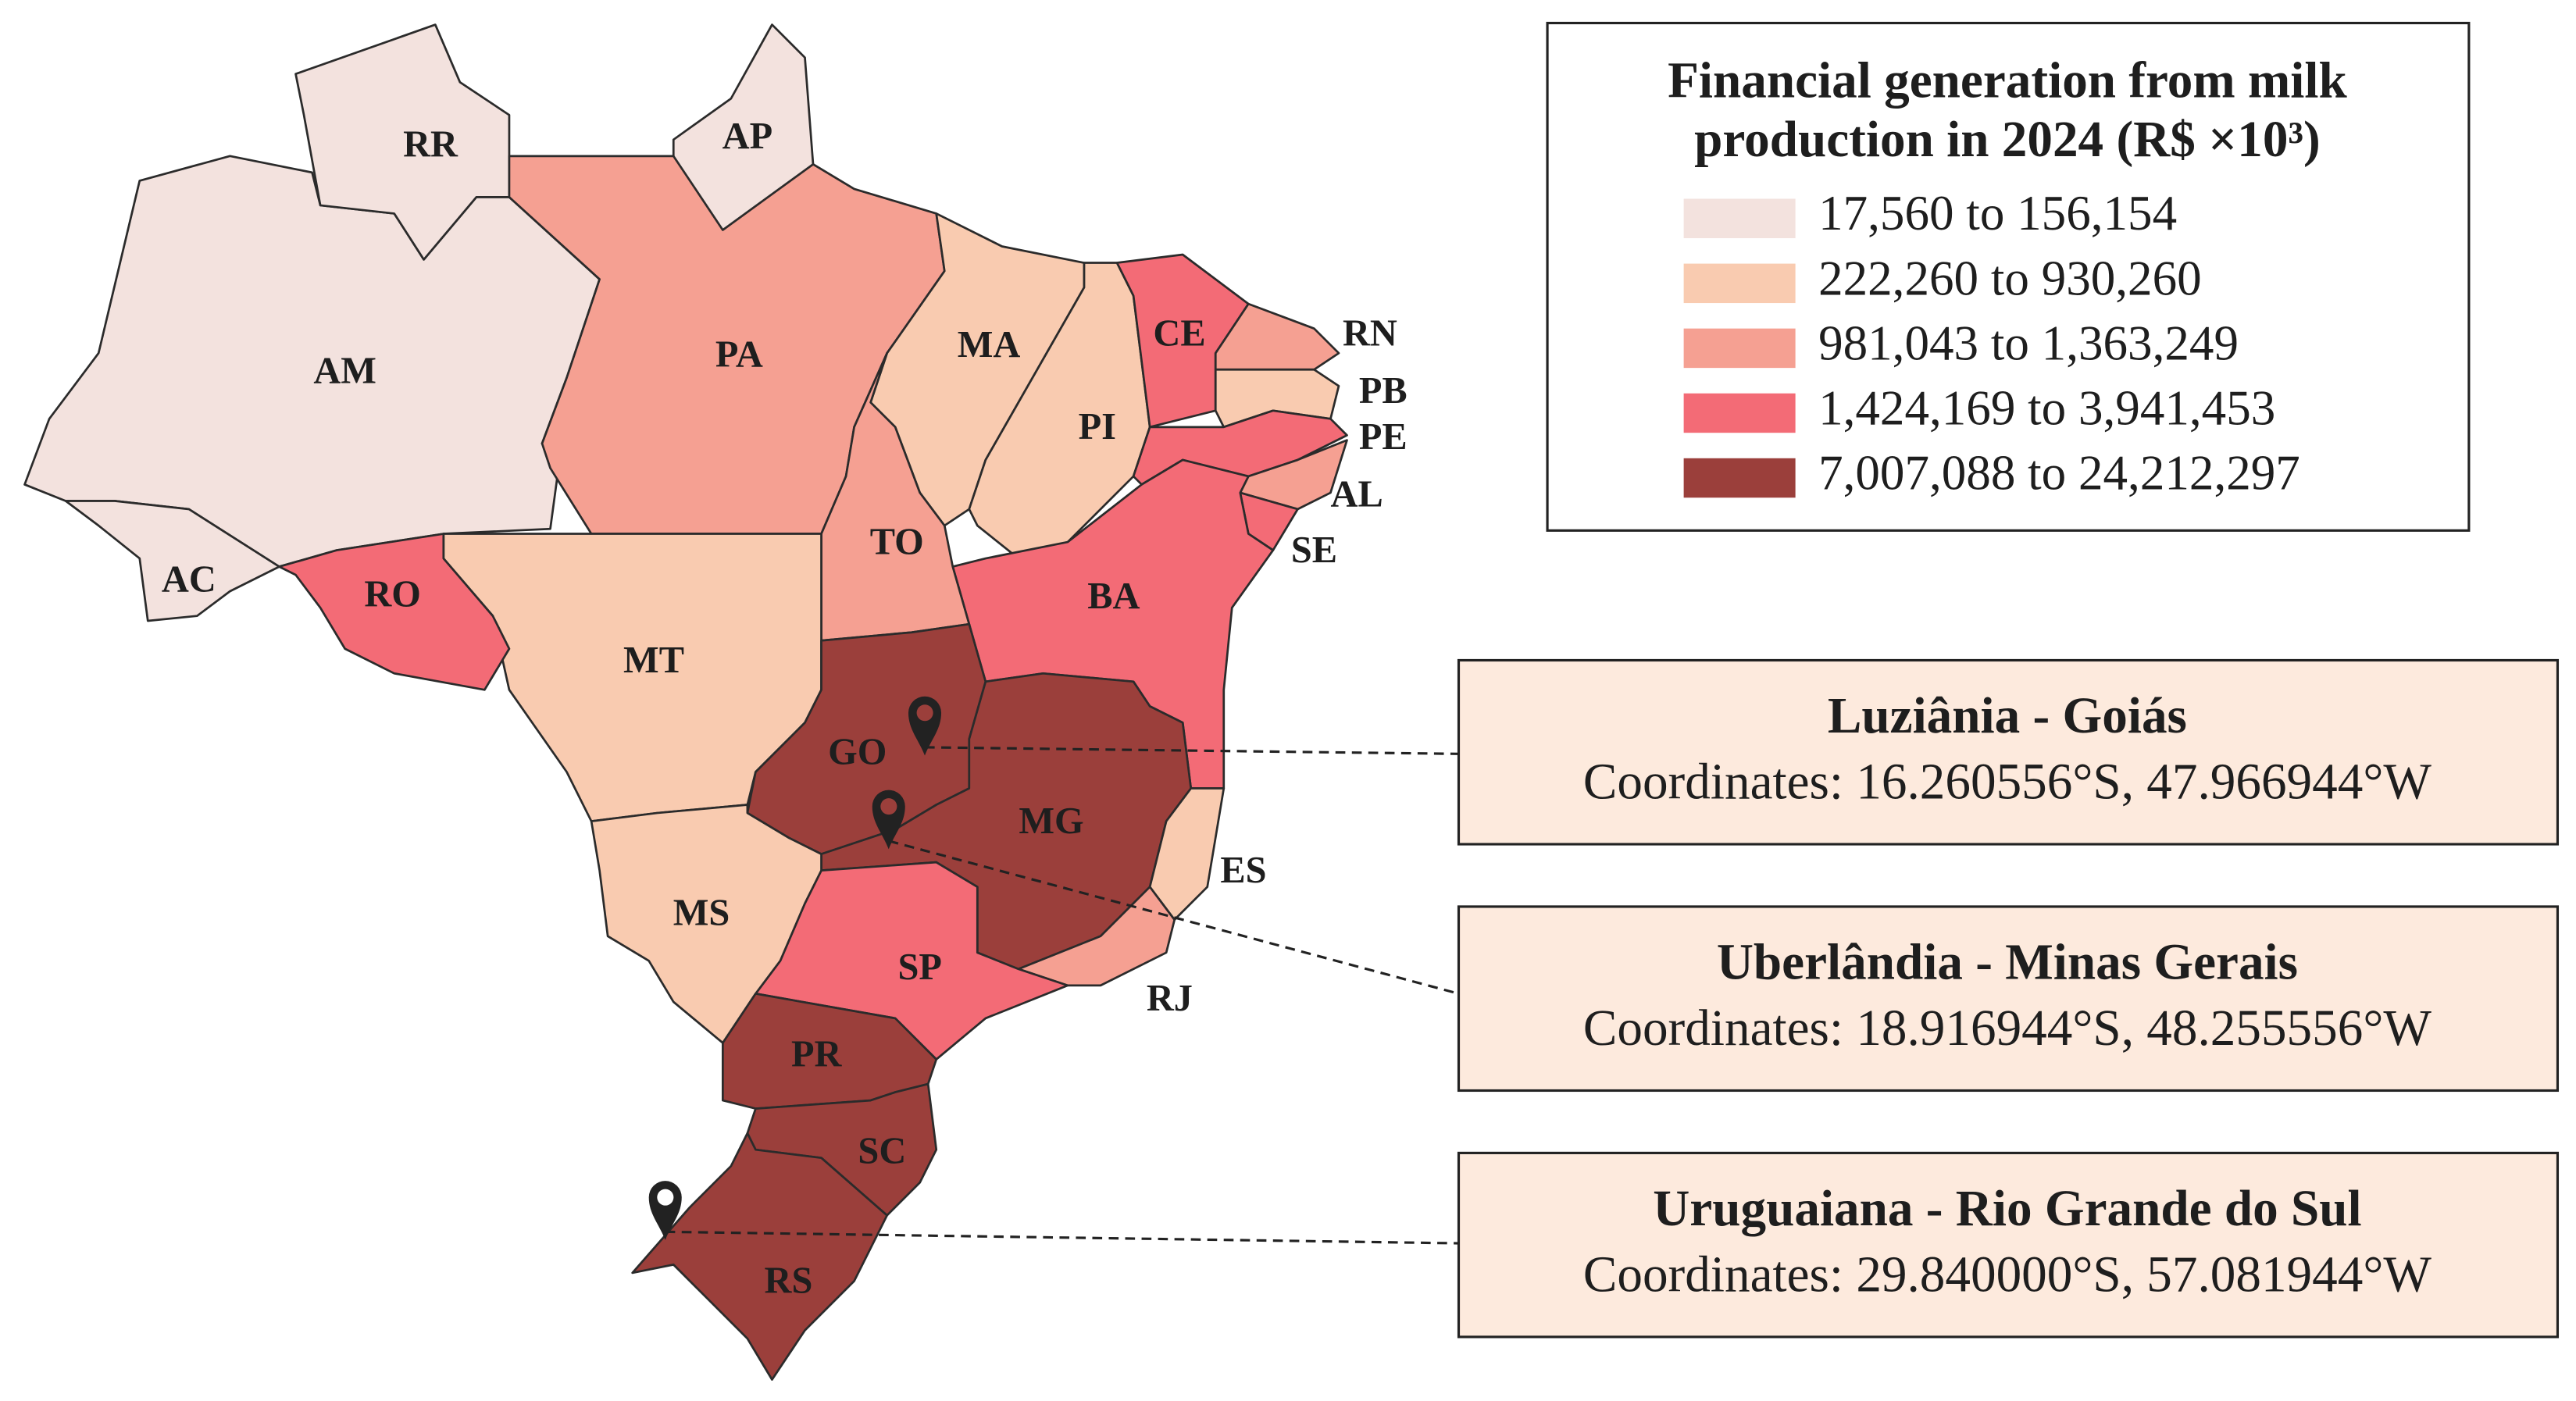 Image resolution: width=2576 pixels, height=1401 pixels. What do you see at coordinates (1357, 494) in the screenshot?
I see `state-label: AL` at bounding box center [1357, 494].